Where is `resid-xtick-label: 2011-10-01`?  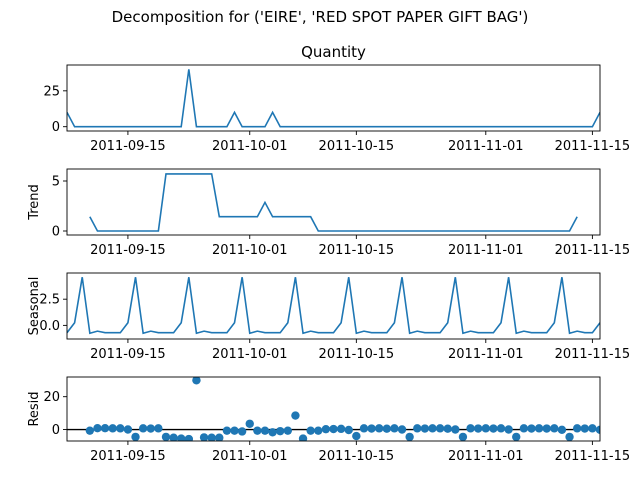 resid-xtick-label: 2011-10-01 is located at coordinates (250, 456).